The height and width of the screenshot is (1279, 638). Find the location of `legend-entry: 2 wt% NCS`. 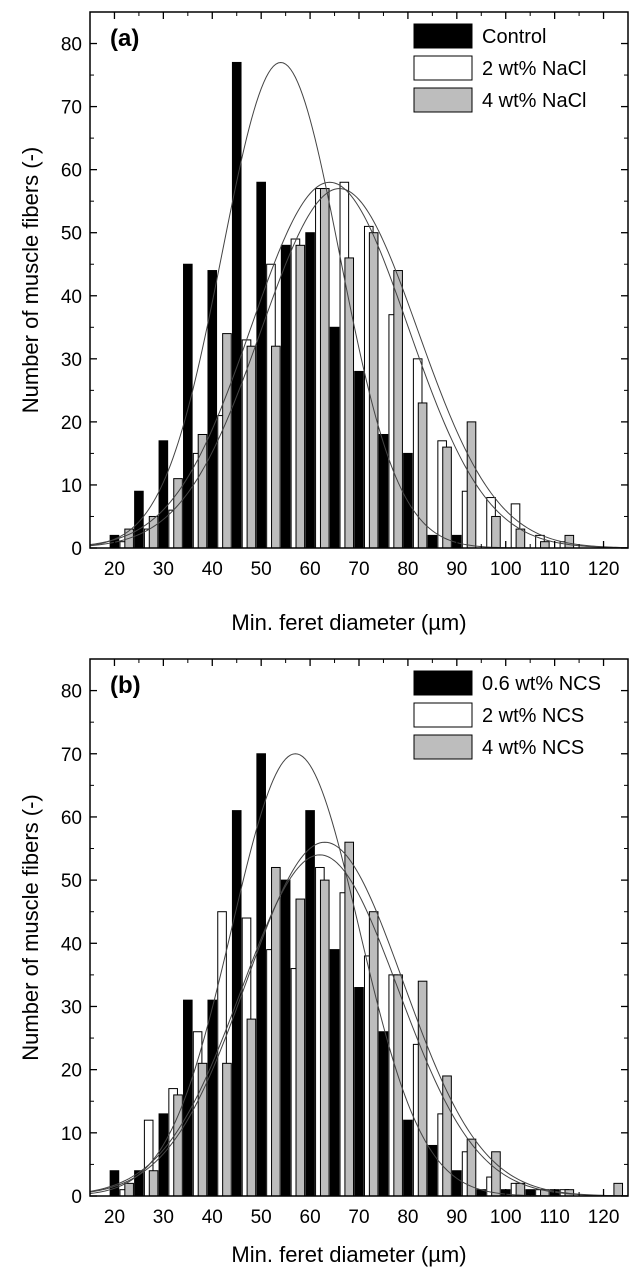

legend-entry: 2 wt% NCS is located at coordinates (533, 716).